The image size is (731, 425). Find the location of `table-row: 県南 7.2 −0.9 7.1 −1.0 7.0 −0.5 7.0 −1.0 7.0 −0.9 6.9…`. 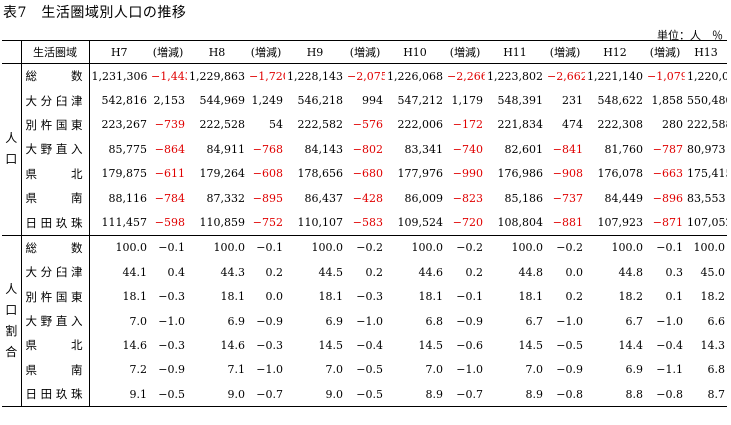

table-row: 県南 7.2 −0.9 7.1 −1.0 7.0 −0.5 7.0 −1.0 7.0 −0.9 6.9… is located at coordinates (364, 370).